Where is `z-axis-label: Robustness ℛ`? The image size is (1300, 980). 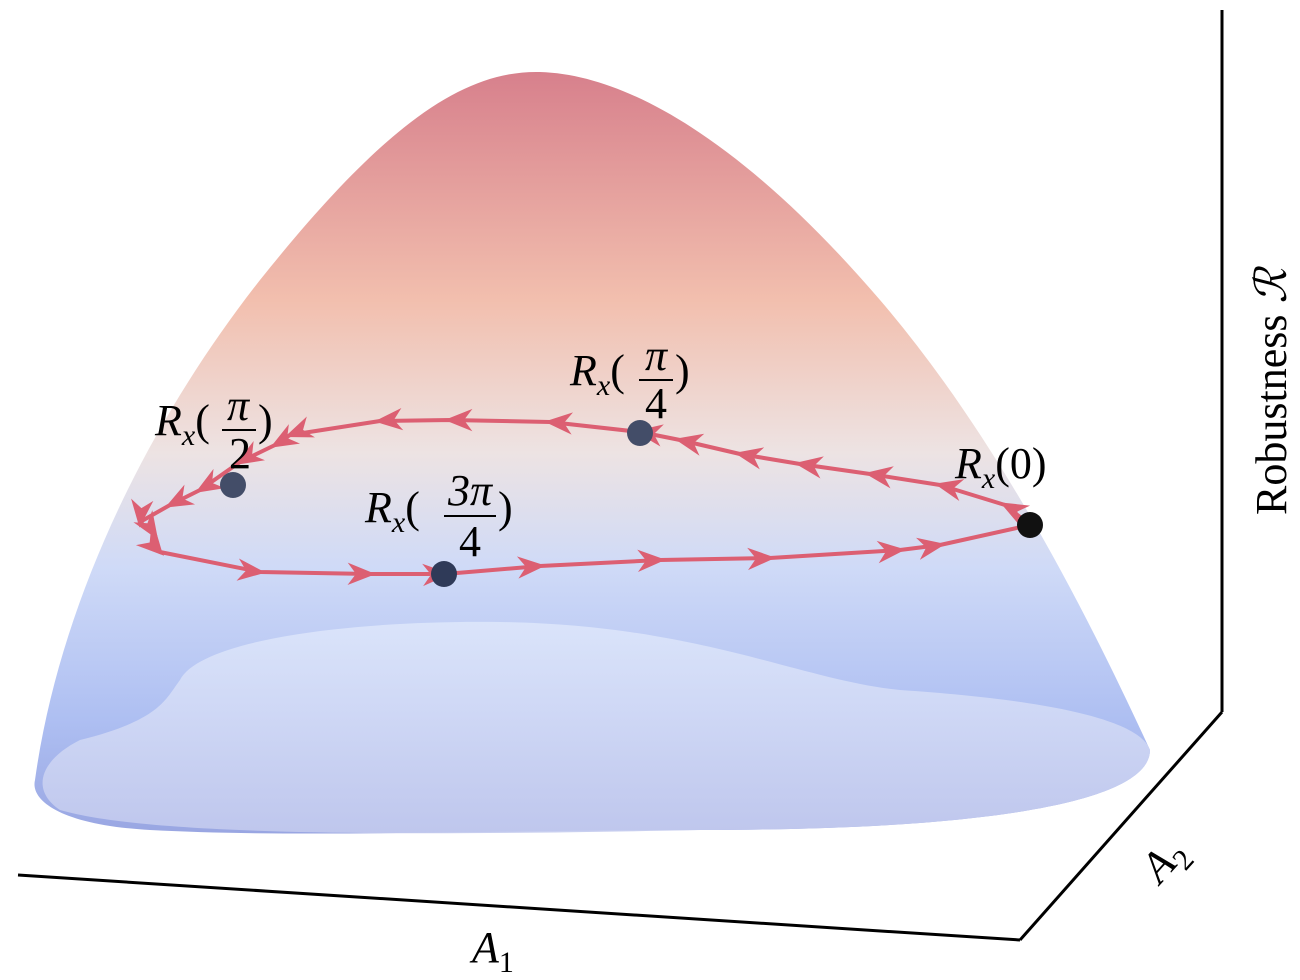
z-axis-label: Robustness ℛ is located at coordinates (1271, 390).